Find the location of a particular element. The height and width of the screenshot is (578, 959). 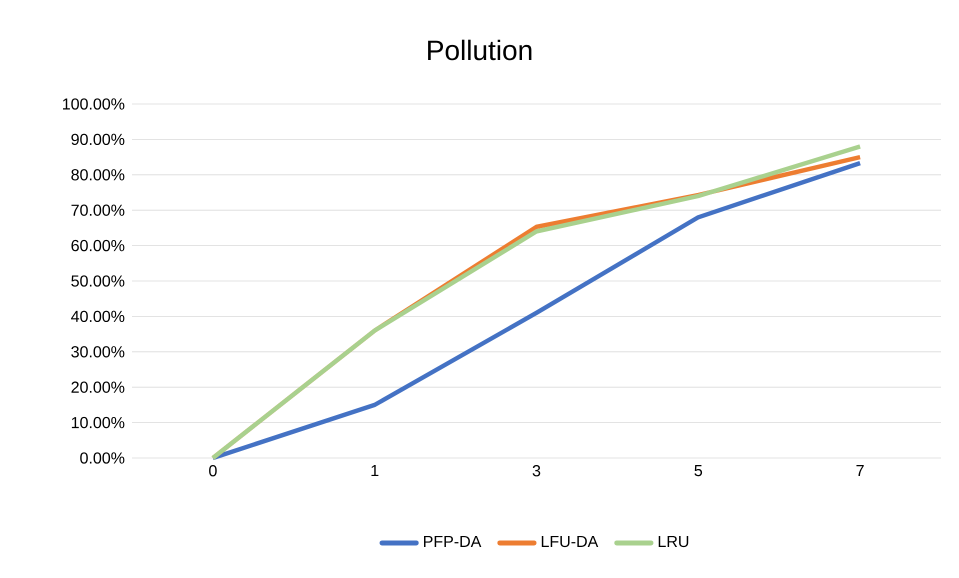

y-tick-label: 90.00% is located at coordinates (97, 140).